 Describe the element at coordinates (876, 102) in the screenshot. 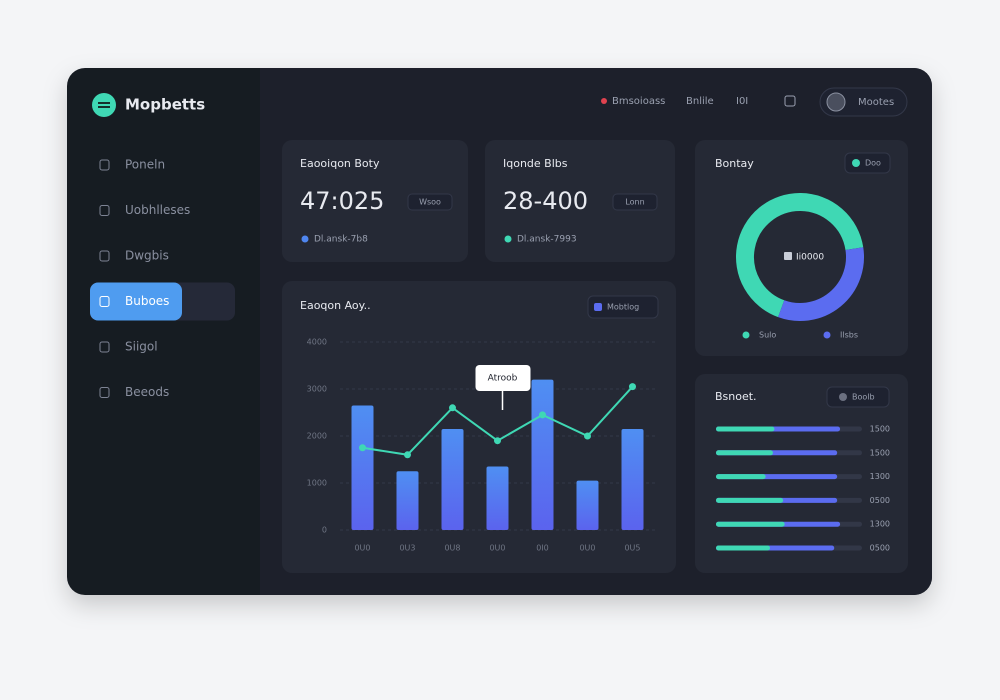

I see `user-name: Mootes` at that location.